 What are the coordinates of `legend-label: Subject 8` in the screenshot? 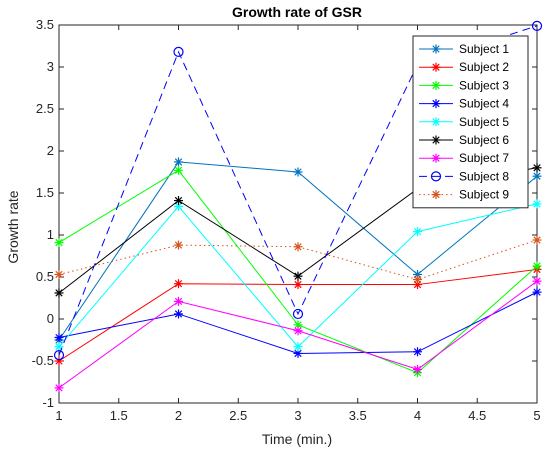 It's located at (484, 176).